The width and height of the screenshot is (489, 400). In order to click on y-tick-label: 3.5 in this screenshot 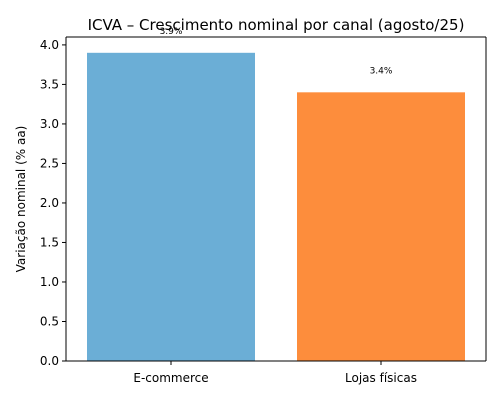, I will do `click(49, 84)`.